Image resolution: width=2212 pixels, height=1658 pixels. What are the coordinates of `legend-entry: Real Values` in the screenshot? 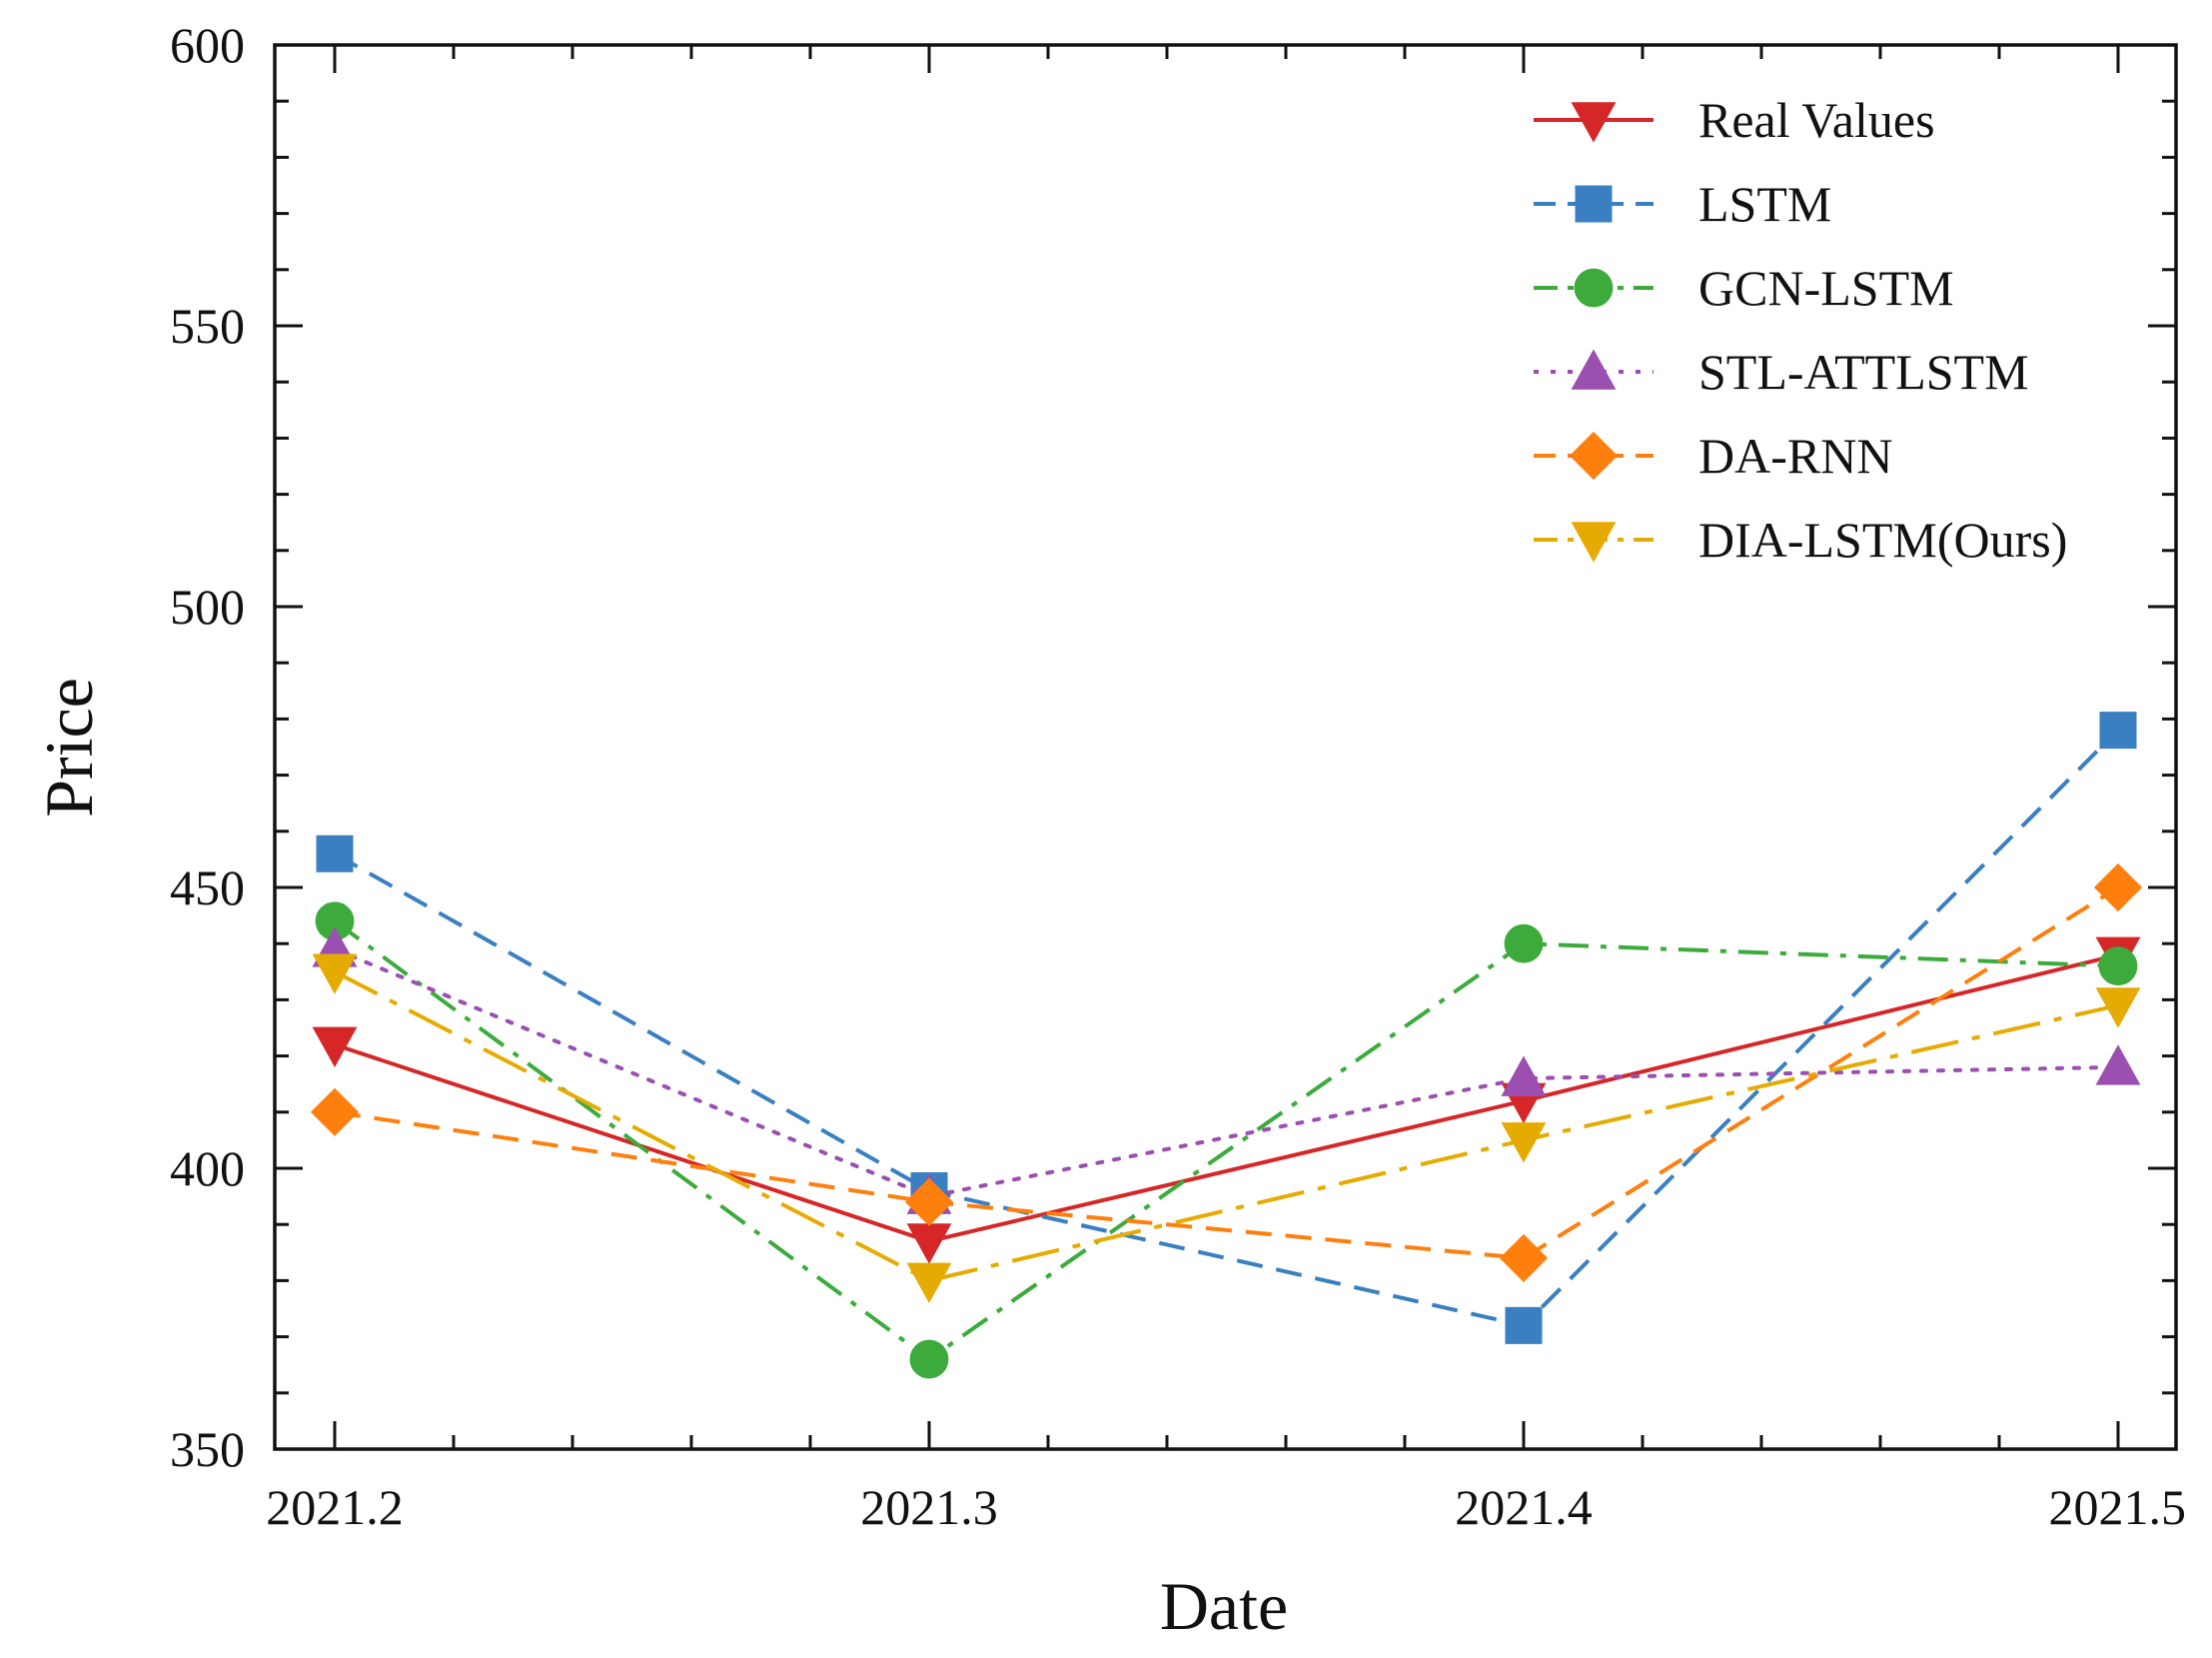 It's located at (1734, 120).